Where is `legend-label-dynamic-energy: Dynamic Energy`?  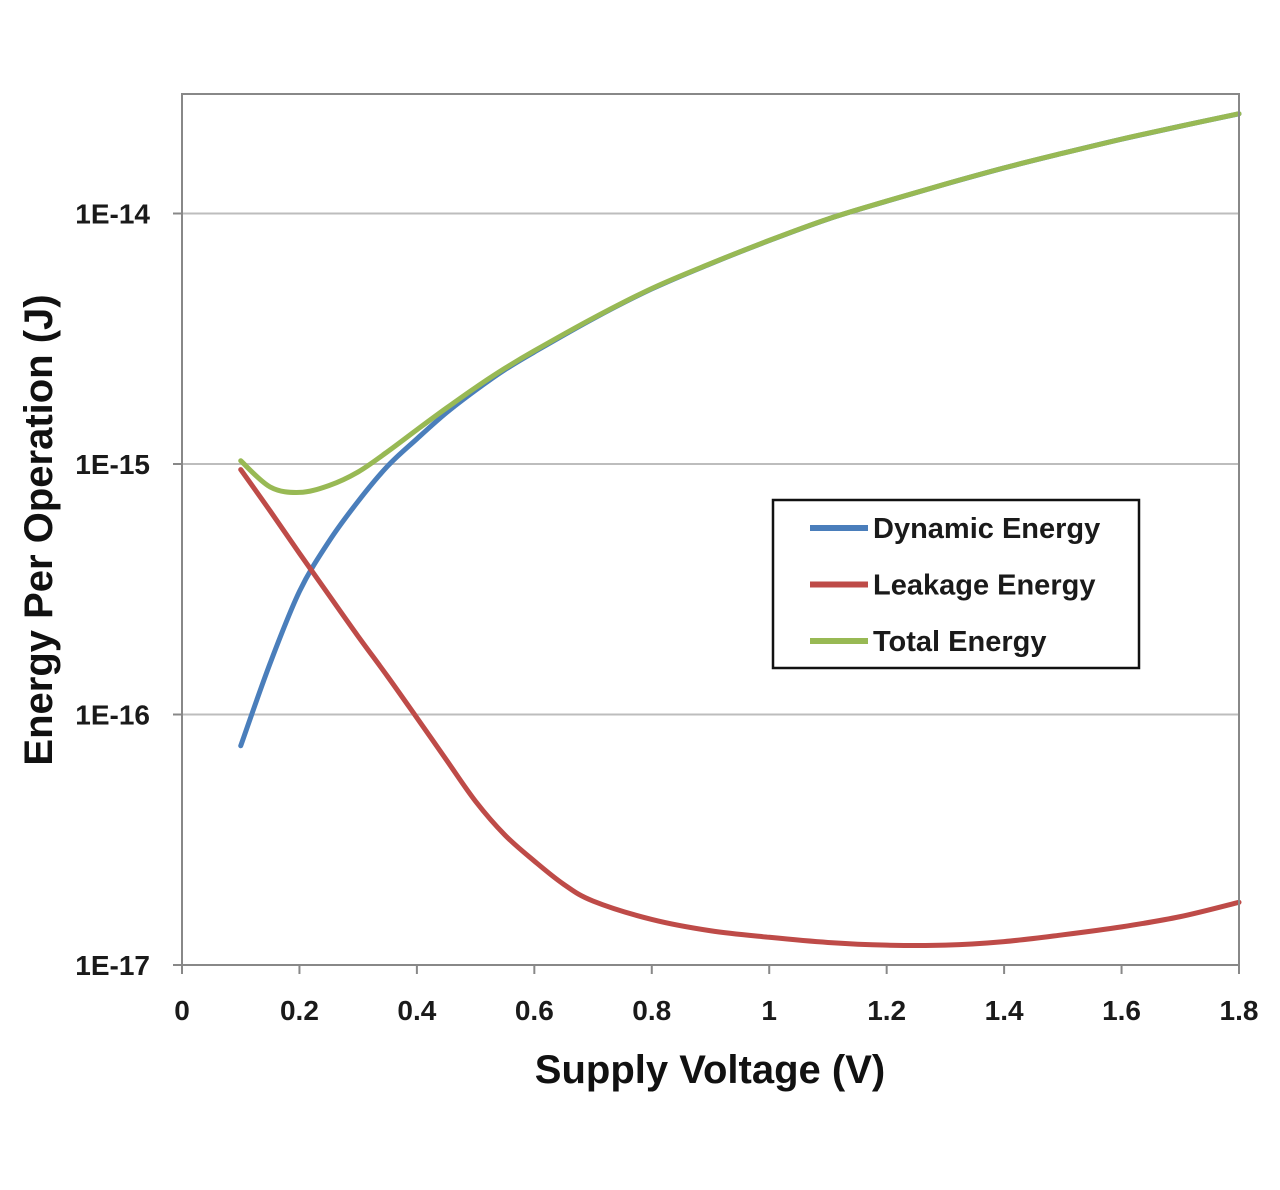
legend-label-dynamic-energy: Dynamic Energy is located at coordinates (986, 529).